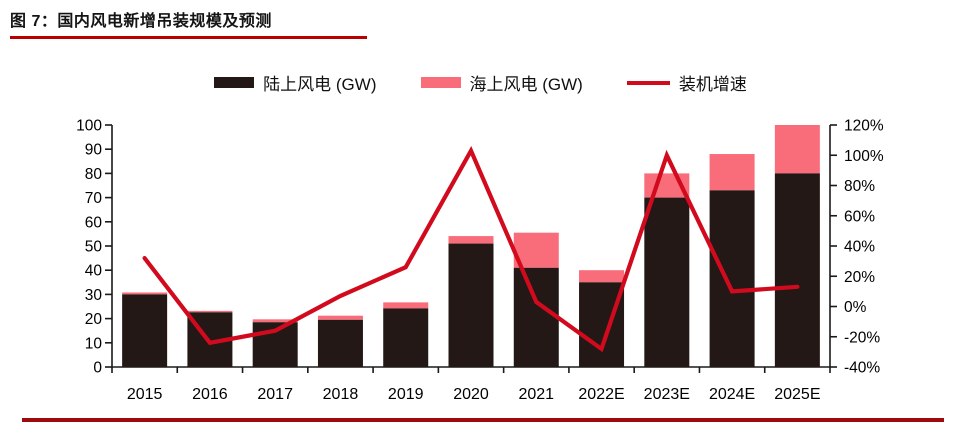  Describe the element at coordinates (275, 394) in the screenshot. I see `x-category-label: 2017` at that location.